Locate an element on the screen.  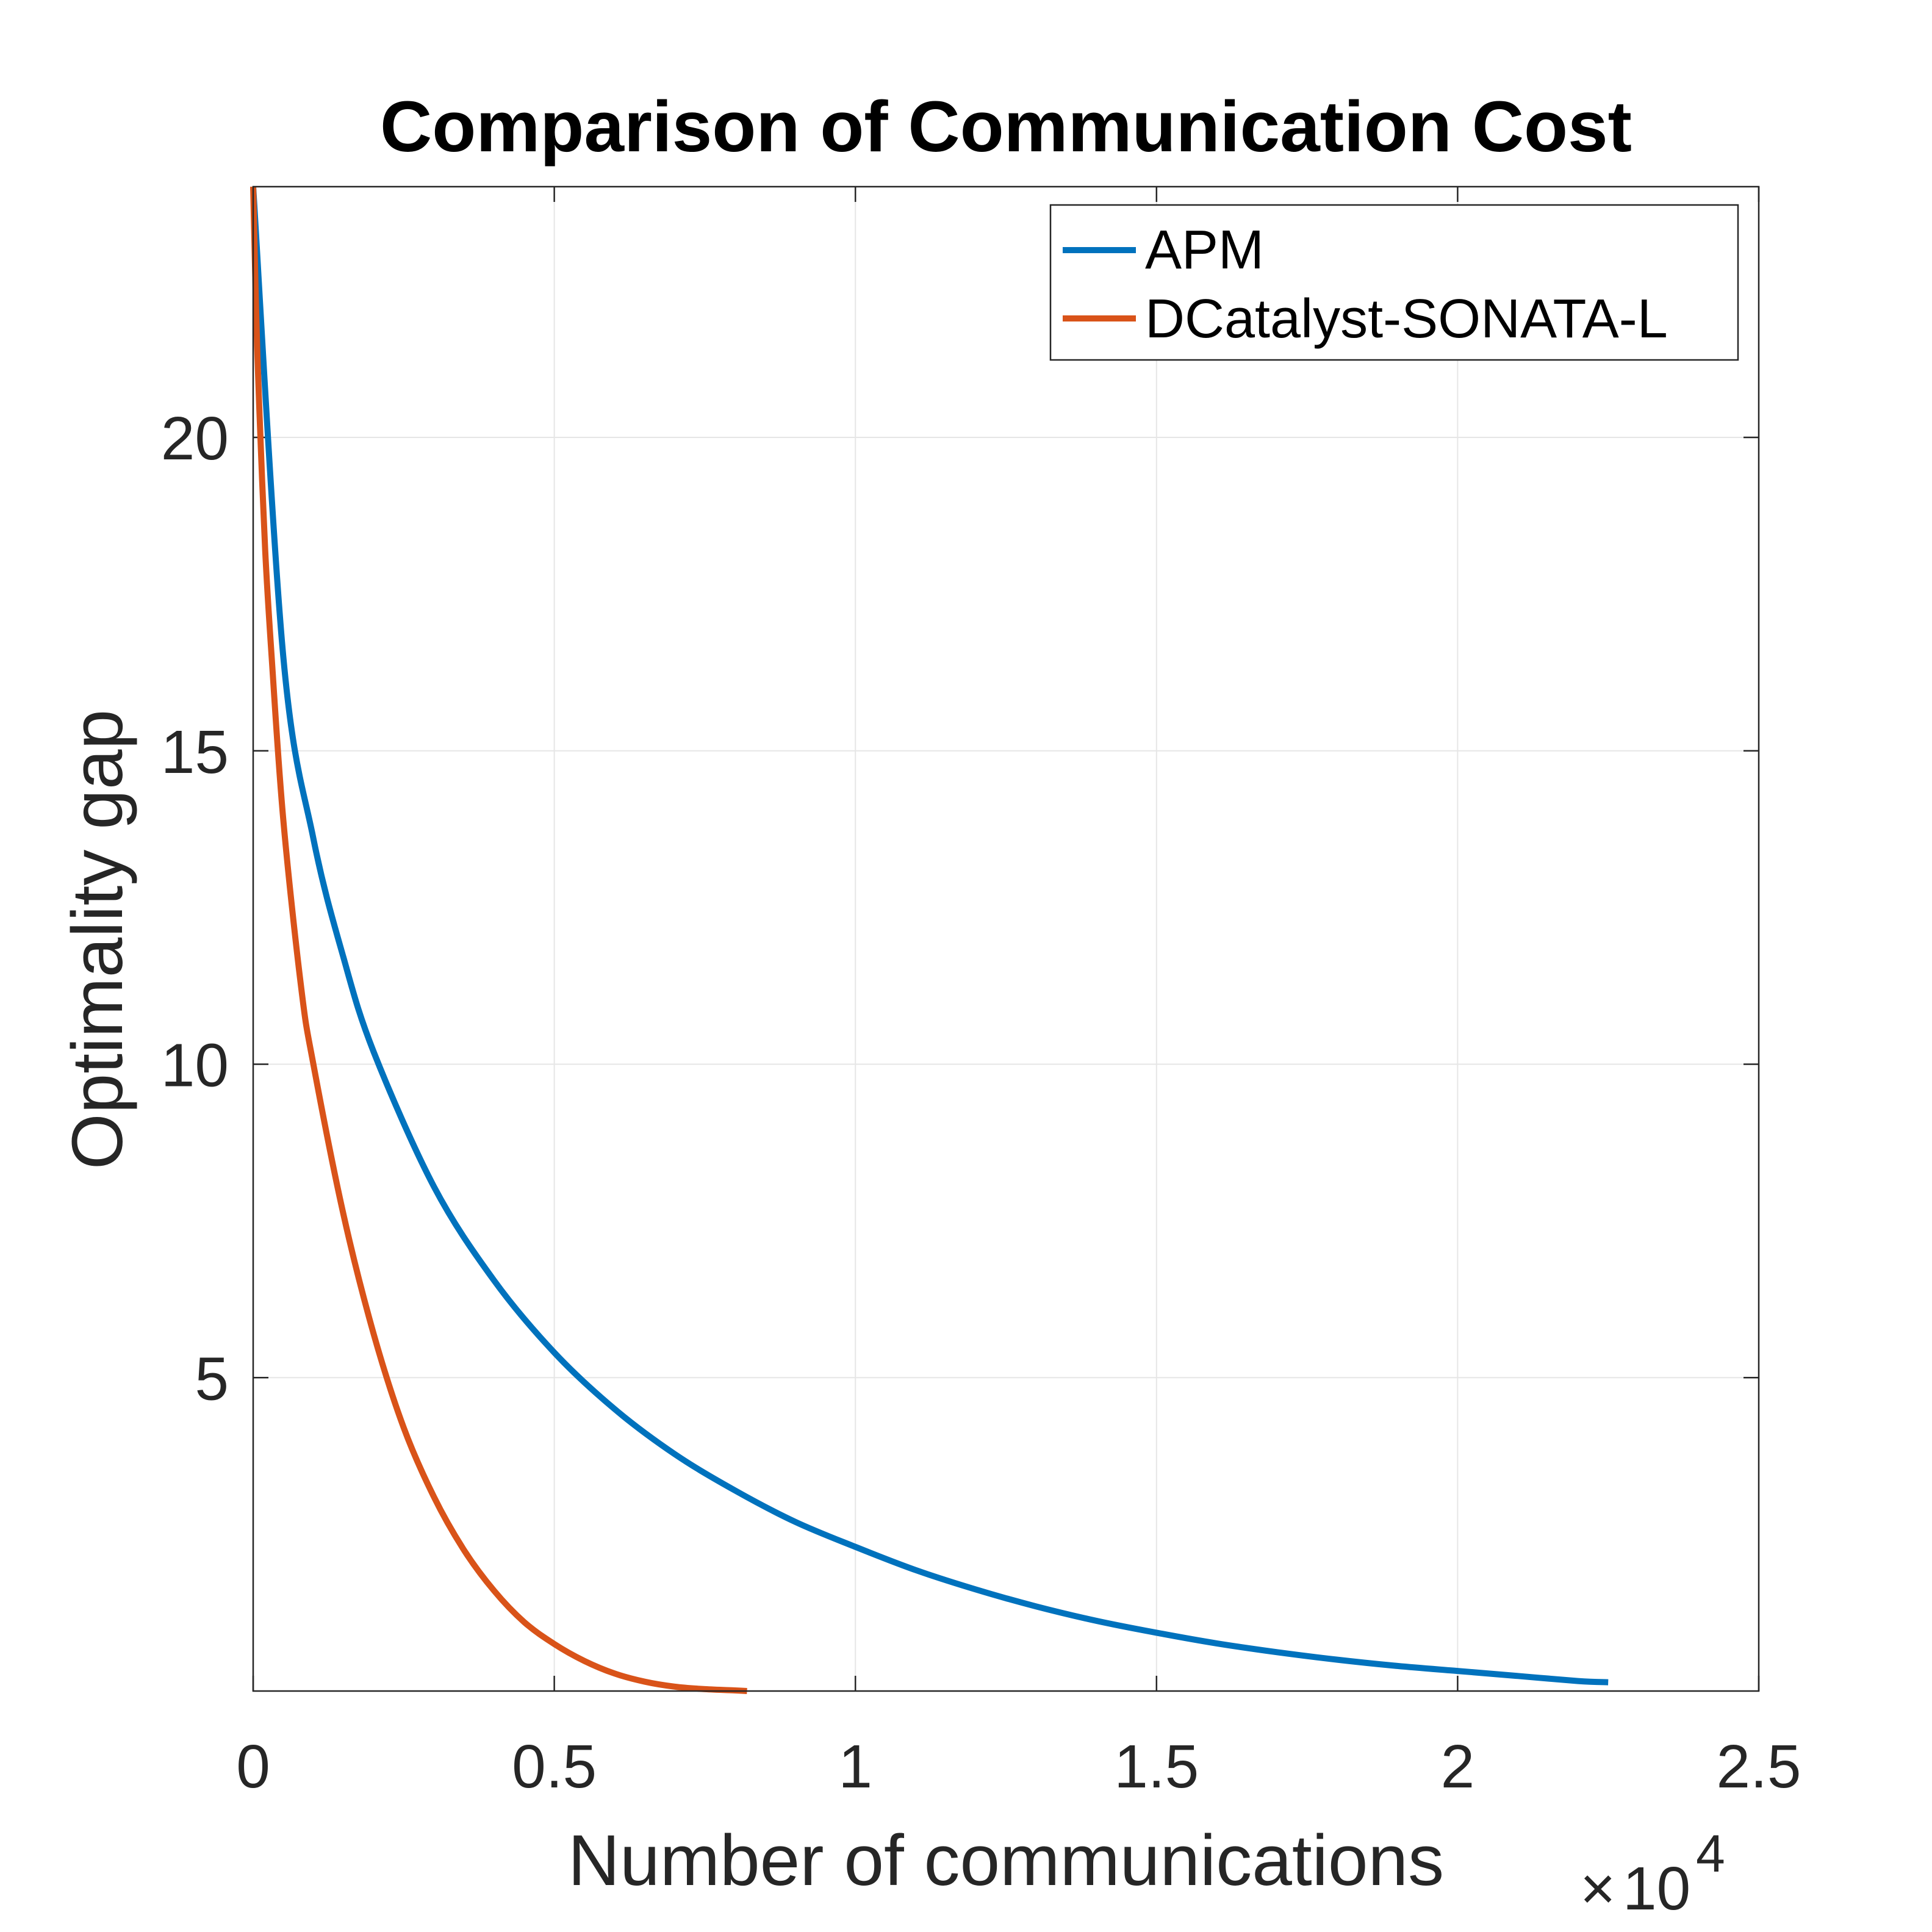
x-axis-label: Number of communications is located at coordinates (1006, 1860).